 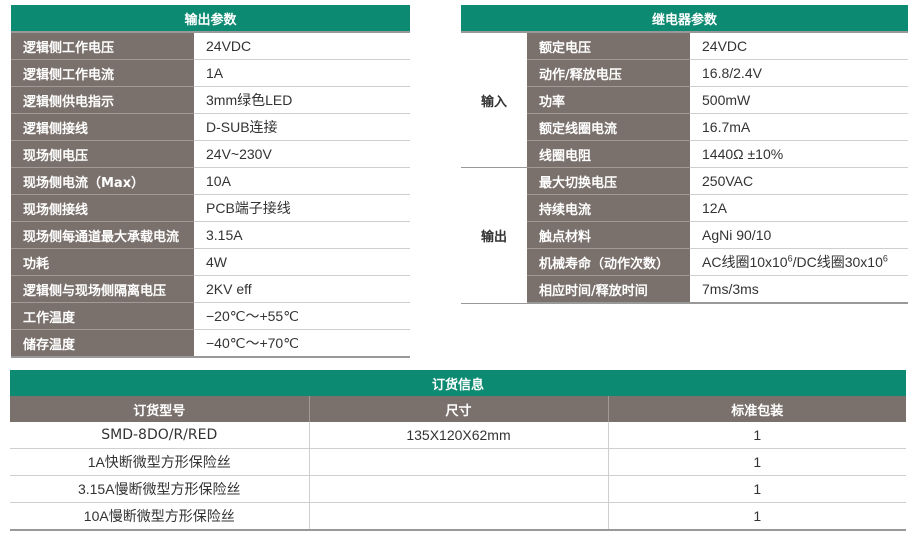 I want to click on table-row: 动作/释放电压 16.8/2.4V, so click(x=684, y=73).